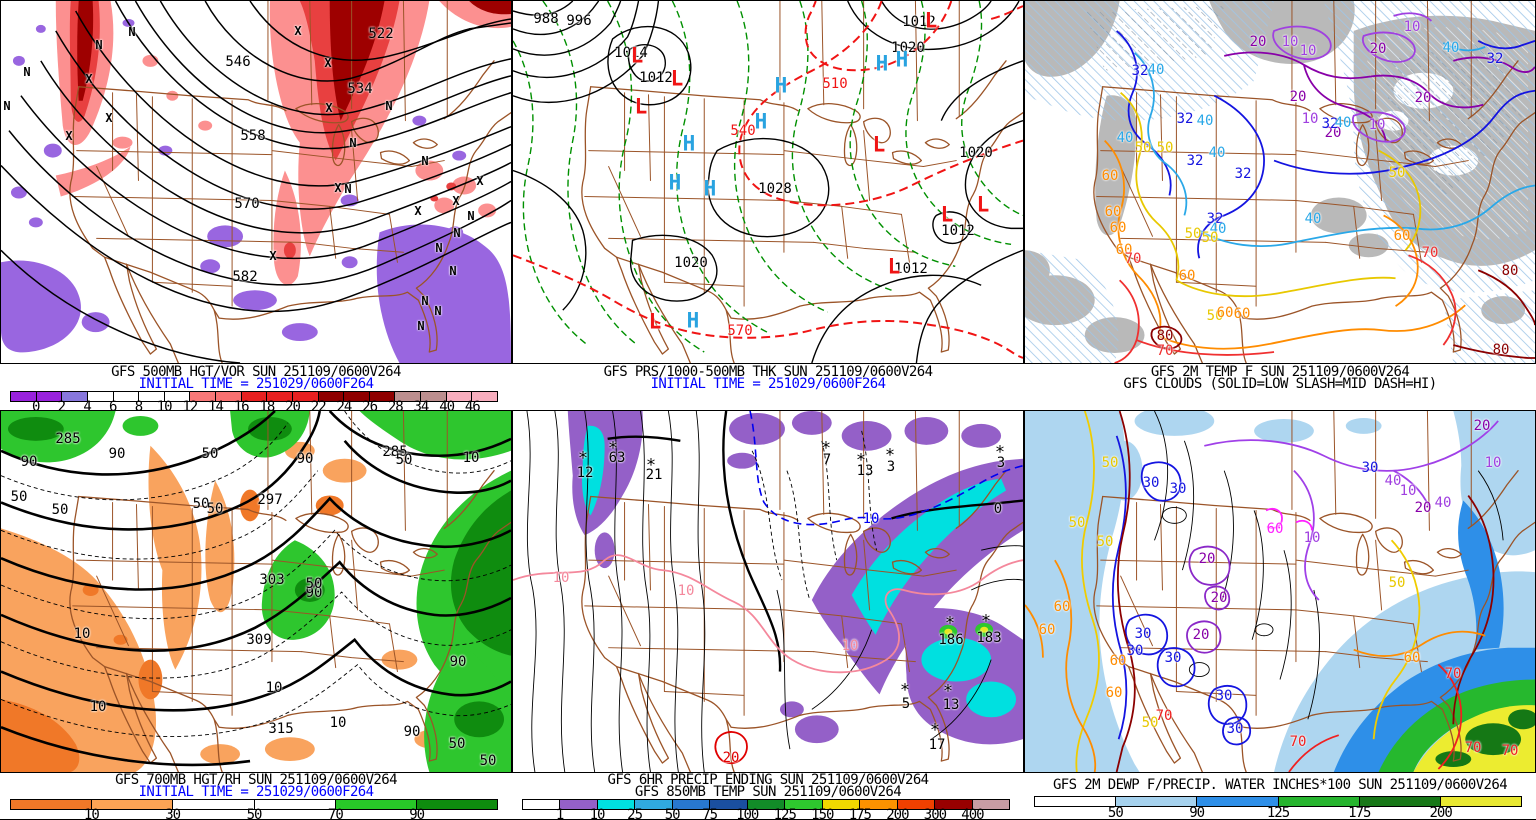  Describe the element at coordinates (256, 372) in the screenshot. I see `caption-line1: GFS 500MB HGT/VOR SUN 251109/0600V264` at that location.